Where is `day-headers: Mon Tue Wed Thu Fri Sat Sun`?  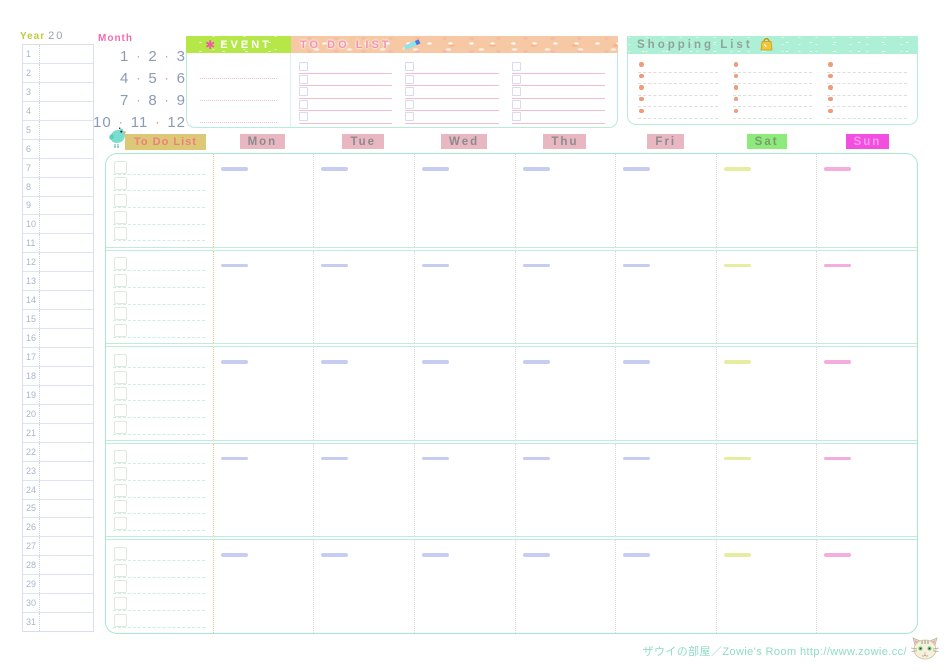 day-headers: Mon Tue Wed Thu Fri Sat Sun is located at coordinates (565, 141).